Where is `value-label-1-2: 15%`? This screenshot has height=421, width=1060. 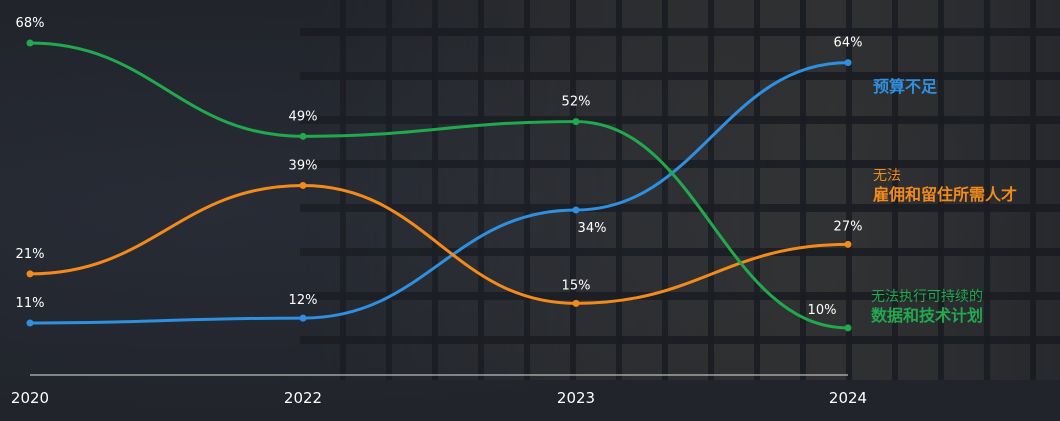
value-label-1-2: 15% is located at coordinates (576, 285).